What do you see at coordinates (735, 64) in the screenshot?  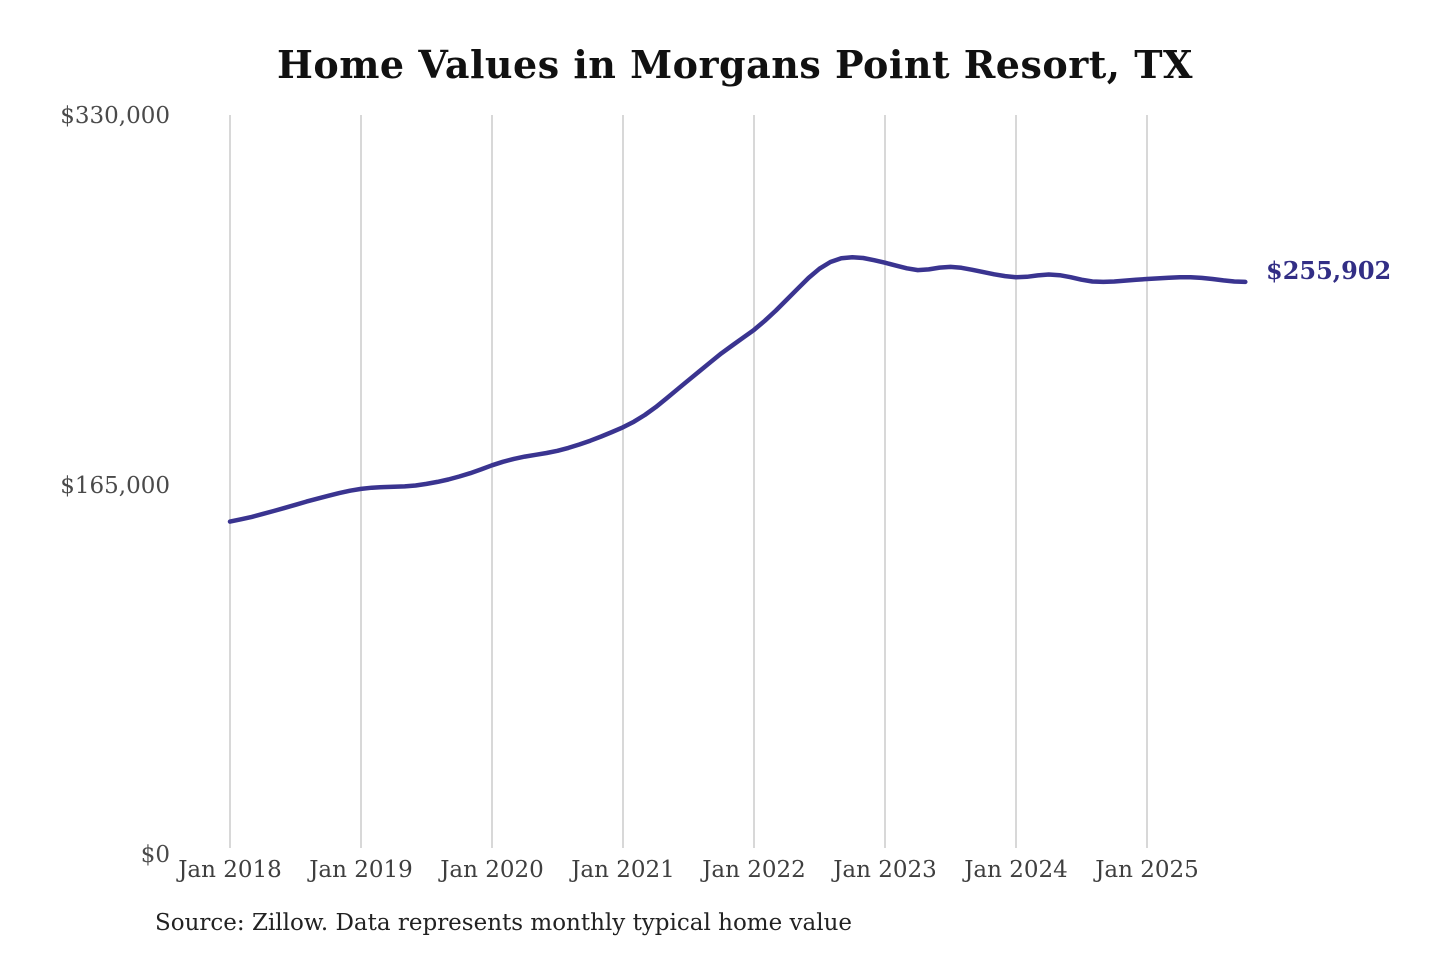 I see `chart-title: Home Values in Morgans Point Resort, TX` at bounding box center [735, 64].